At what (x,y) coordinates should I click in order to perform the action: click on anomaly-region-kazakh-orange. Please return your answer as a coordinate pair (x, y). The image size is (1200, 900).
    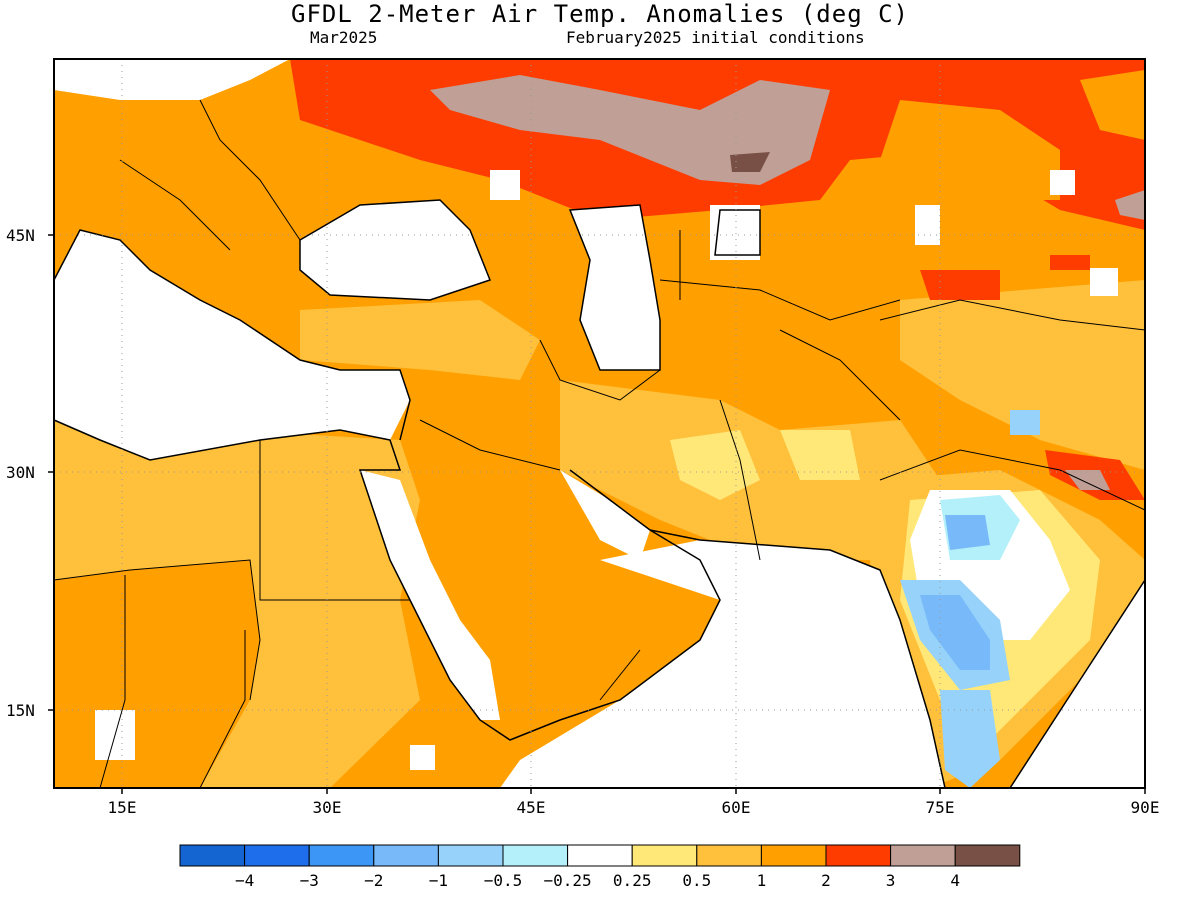
    Looking at the image, I should click on (970, 150).